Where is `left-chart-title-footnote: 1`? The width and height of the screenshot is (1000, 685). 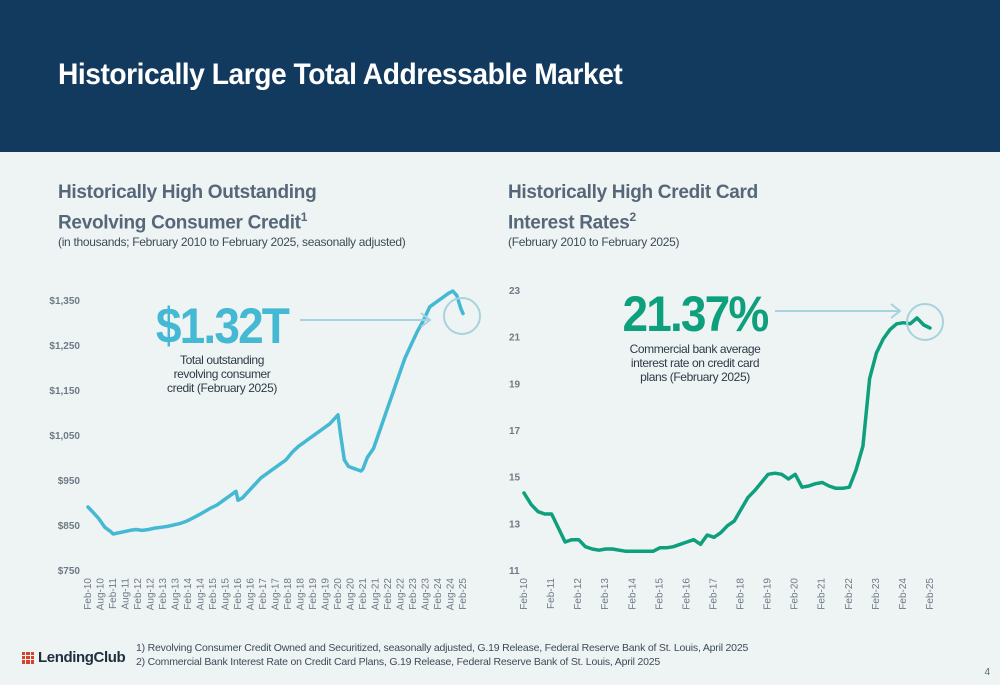 left-chart-title-footnote: 1 is located at coordinates (304, 217).